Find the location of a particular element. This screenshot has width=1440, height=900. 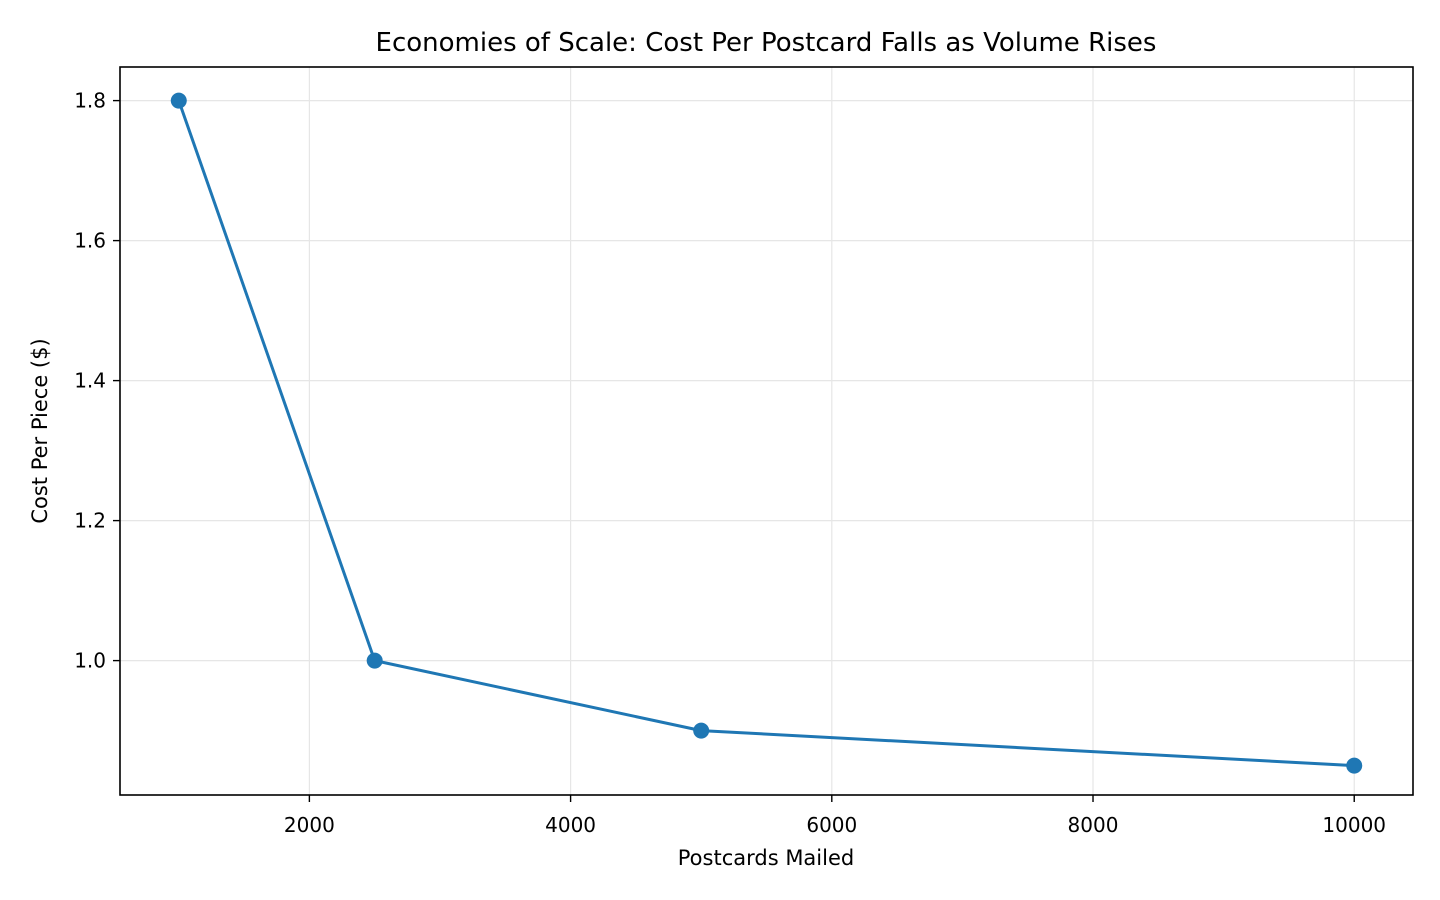

y-tick-label: 1.2 is located at coordinates (90, 521).